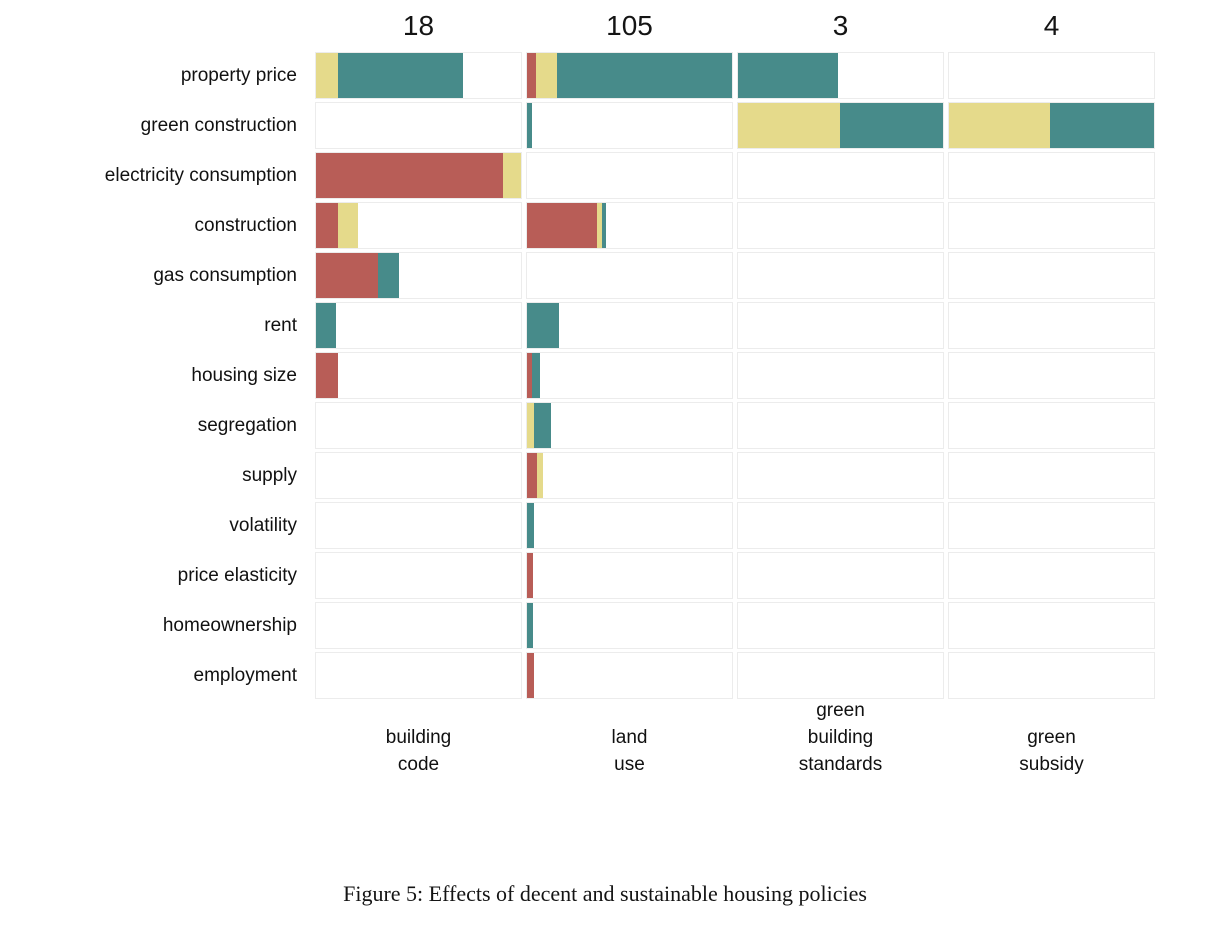 This screenshot has width=1210, height=952. I want to click on chart-row: gas consumption, so click(579, 275).